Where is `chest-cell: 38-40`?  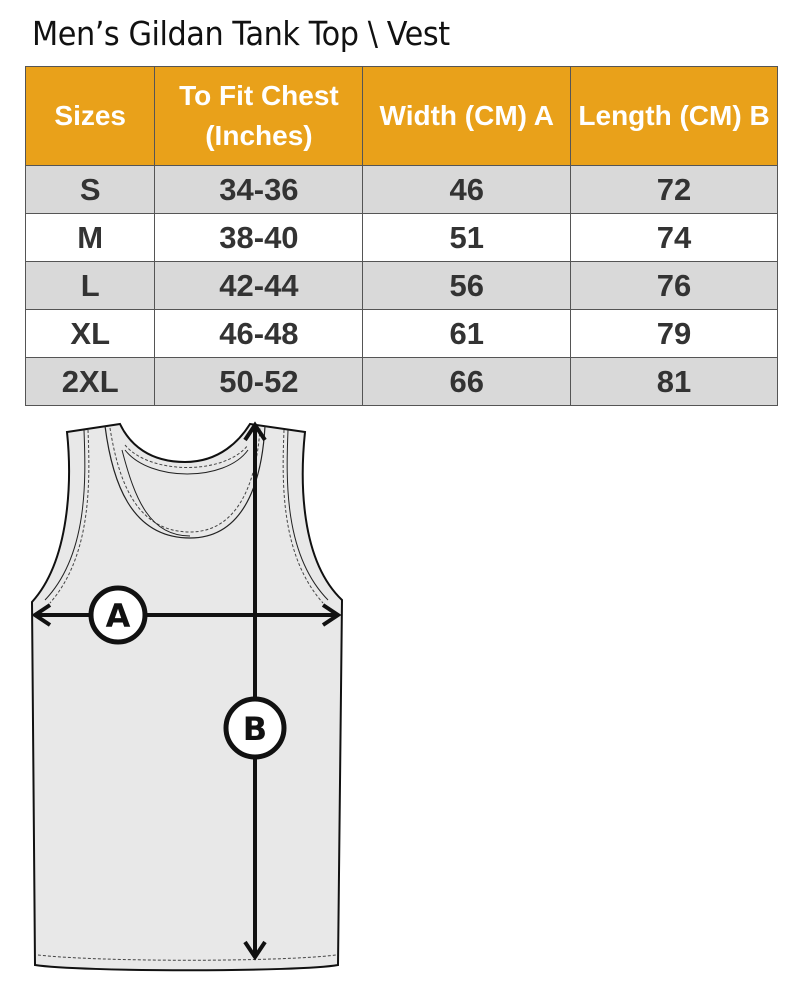 chest-cell: 38-40 is located at coordinates (259, 237).